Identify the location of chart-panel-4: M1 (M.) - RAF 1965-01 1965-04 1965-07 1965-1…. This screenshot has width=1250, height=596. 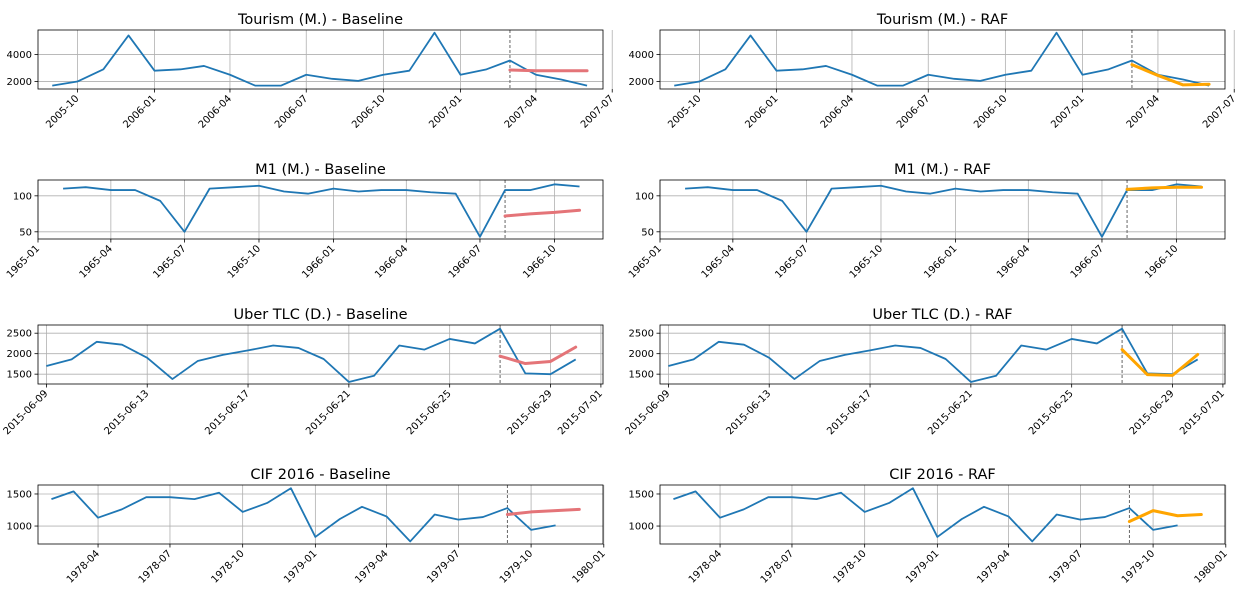
(926, 221).